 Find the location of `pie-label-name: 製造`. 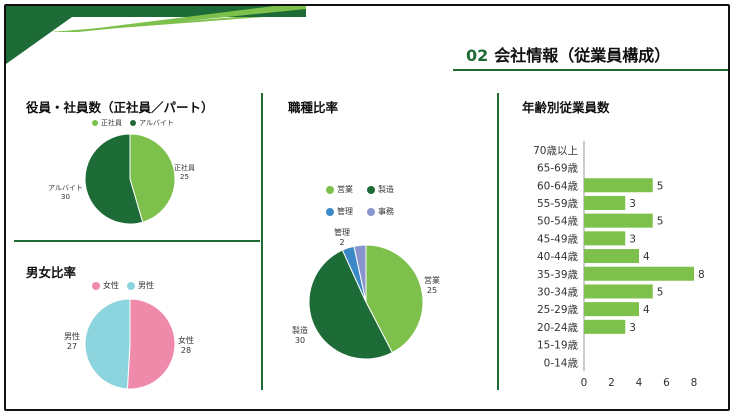

pie-label-name: 製造 is located at coordinates (300, 330).